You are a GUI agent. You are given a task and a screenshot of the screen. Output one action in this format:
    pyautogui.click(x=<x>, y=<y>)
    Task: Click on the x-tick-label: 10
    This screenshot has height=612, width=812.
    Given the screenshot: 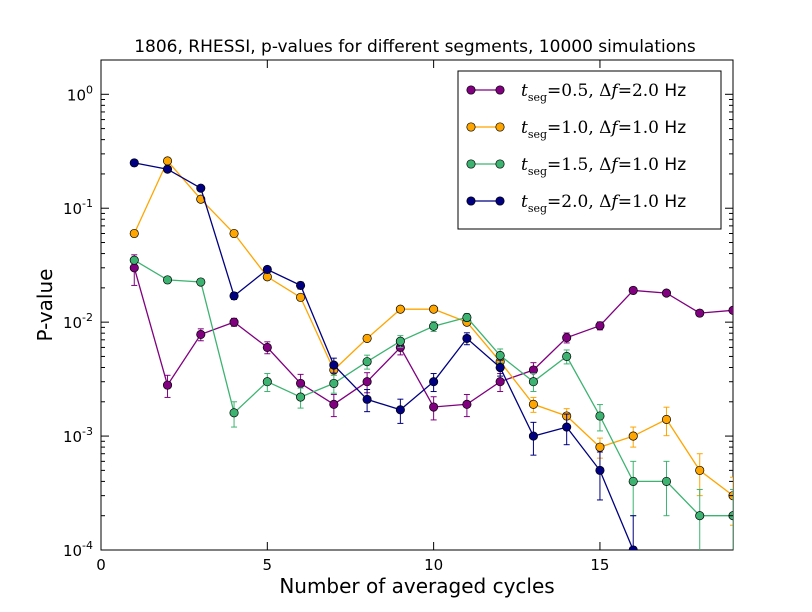 What is the action you would take?
    pyautogui.click(x=433, y=565)
    